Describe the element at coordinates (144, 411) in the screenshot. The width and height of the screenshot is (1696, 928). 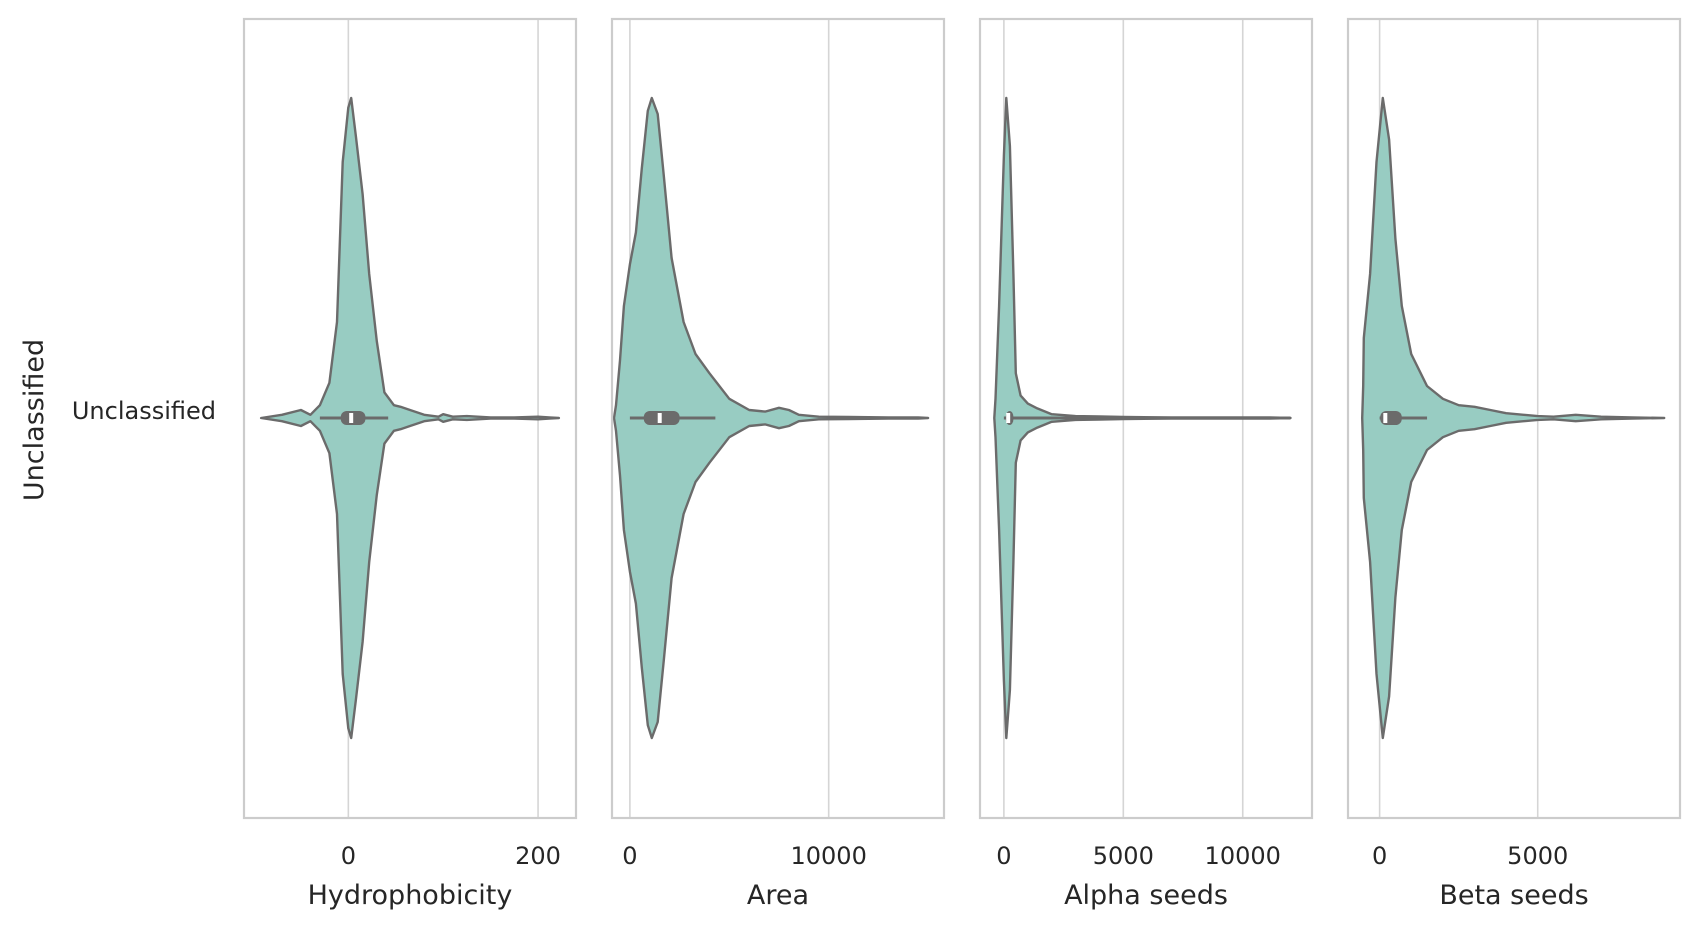
I see `category-tick-label: Unclassified` at that location.